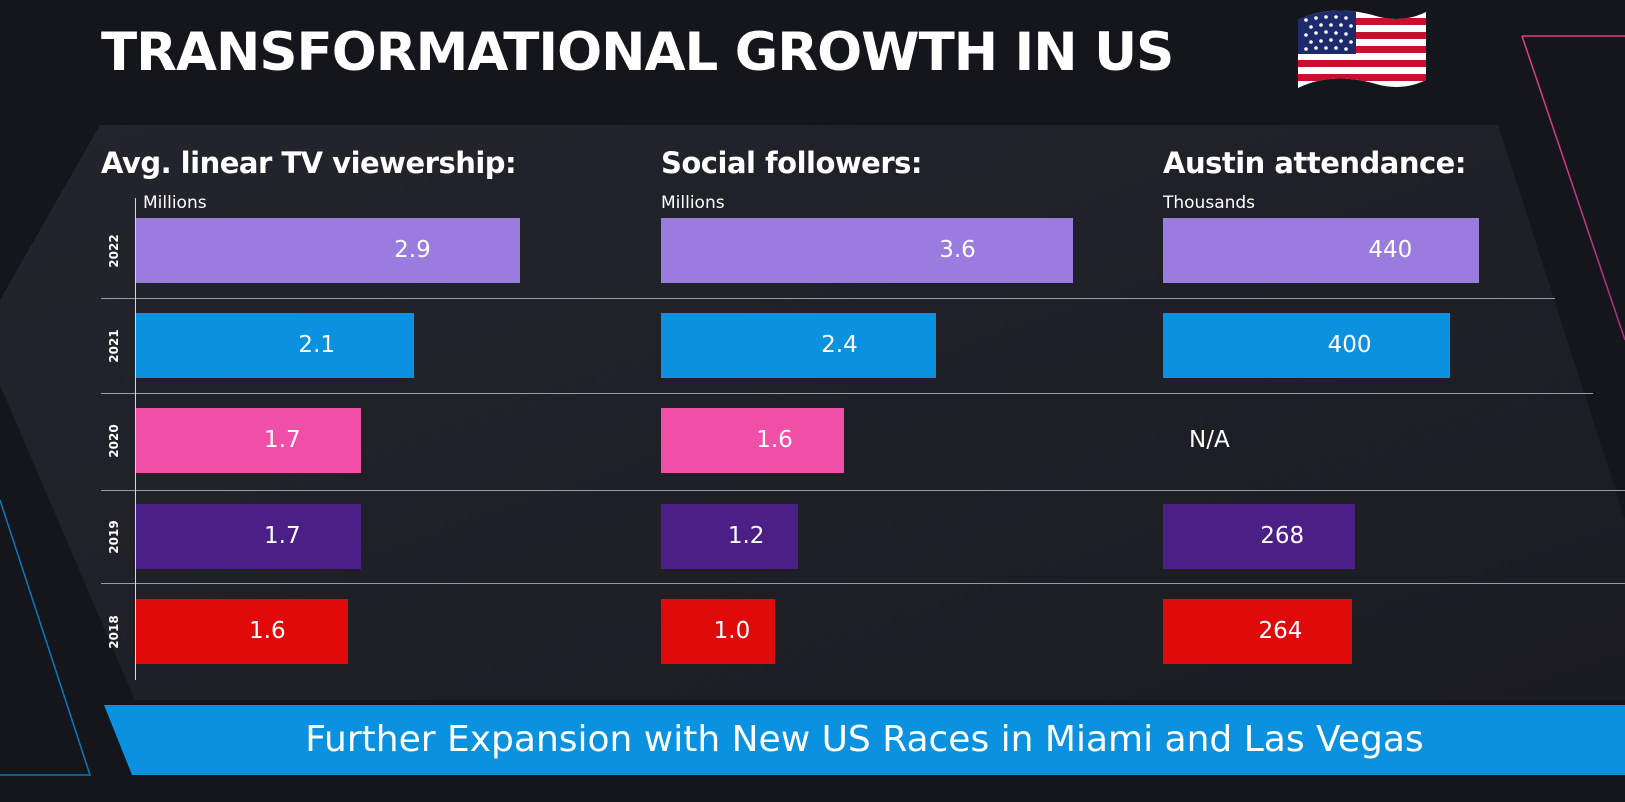  What do you see at coordinates (135, 439) in the screenshot?
I see `y-axis-line` at bounding box center [135, 439].